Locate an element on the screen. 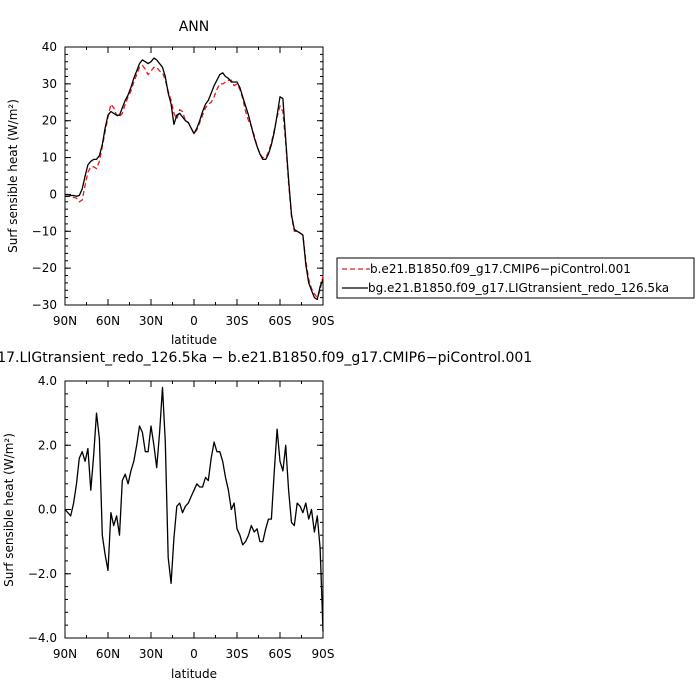  y-tick-label: 40 is located at coordinates (49, 47).